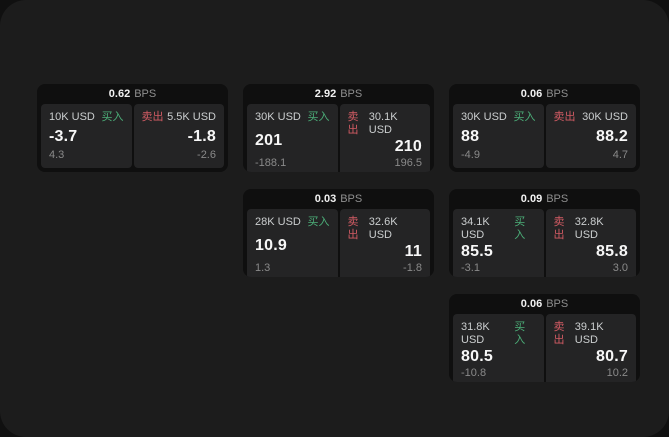 This screenshot has height=437, width=669. What do you see at coordinates (498, 243) in the screenshot?
I see `buy-panel: 34.1K USD 买入 85.5 -3.1` at bounding box center [498, 243].